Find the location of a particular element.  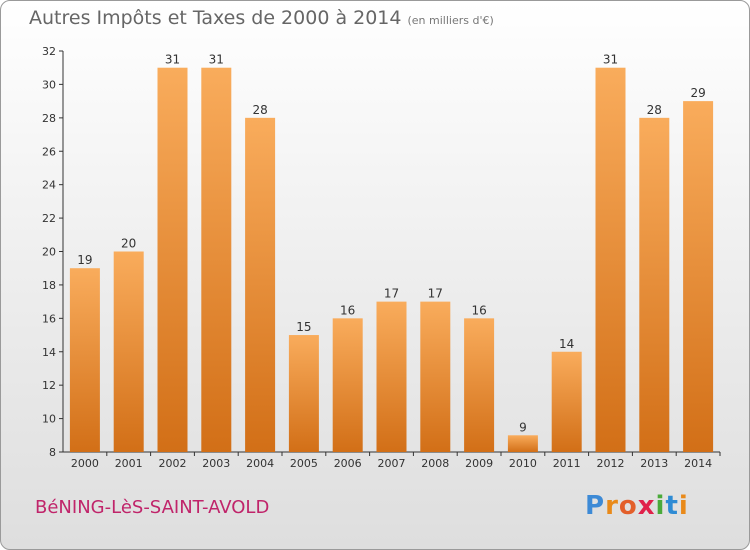

chart-subtitle: (en milliers d'€) is located at coordinates (450, 20).